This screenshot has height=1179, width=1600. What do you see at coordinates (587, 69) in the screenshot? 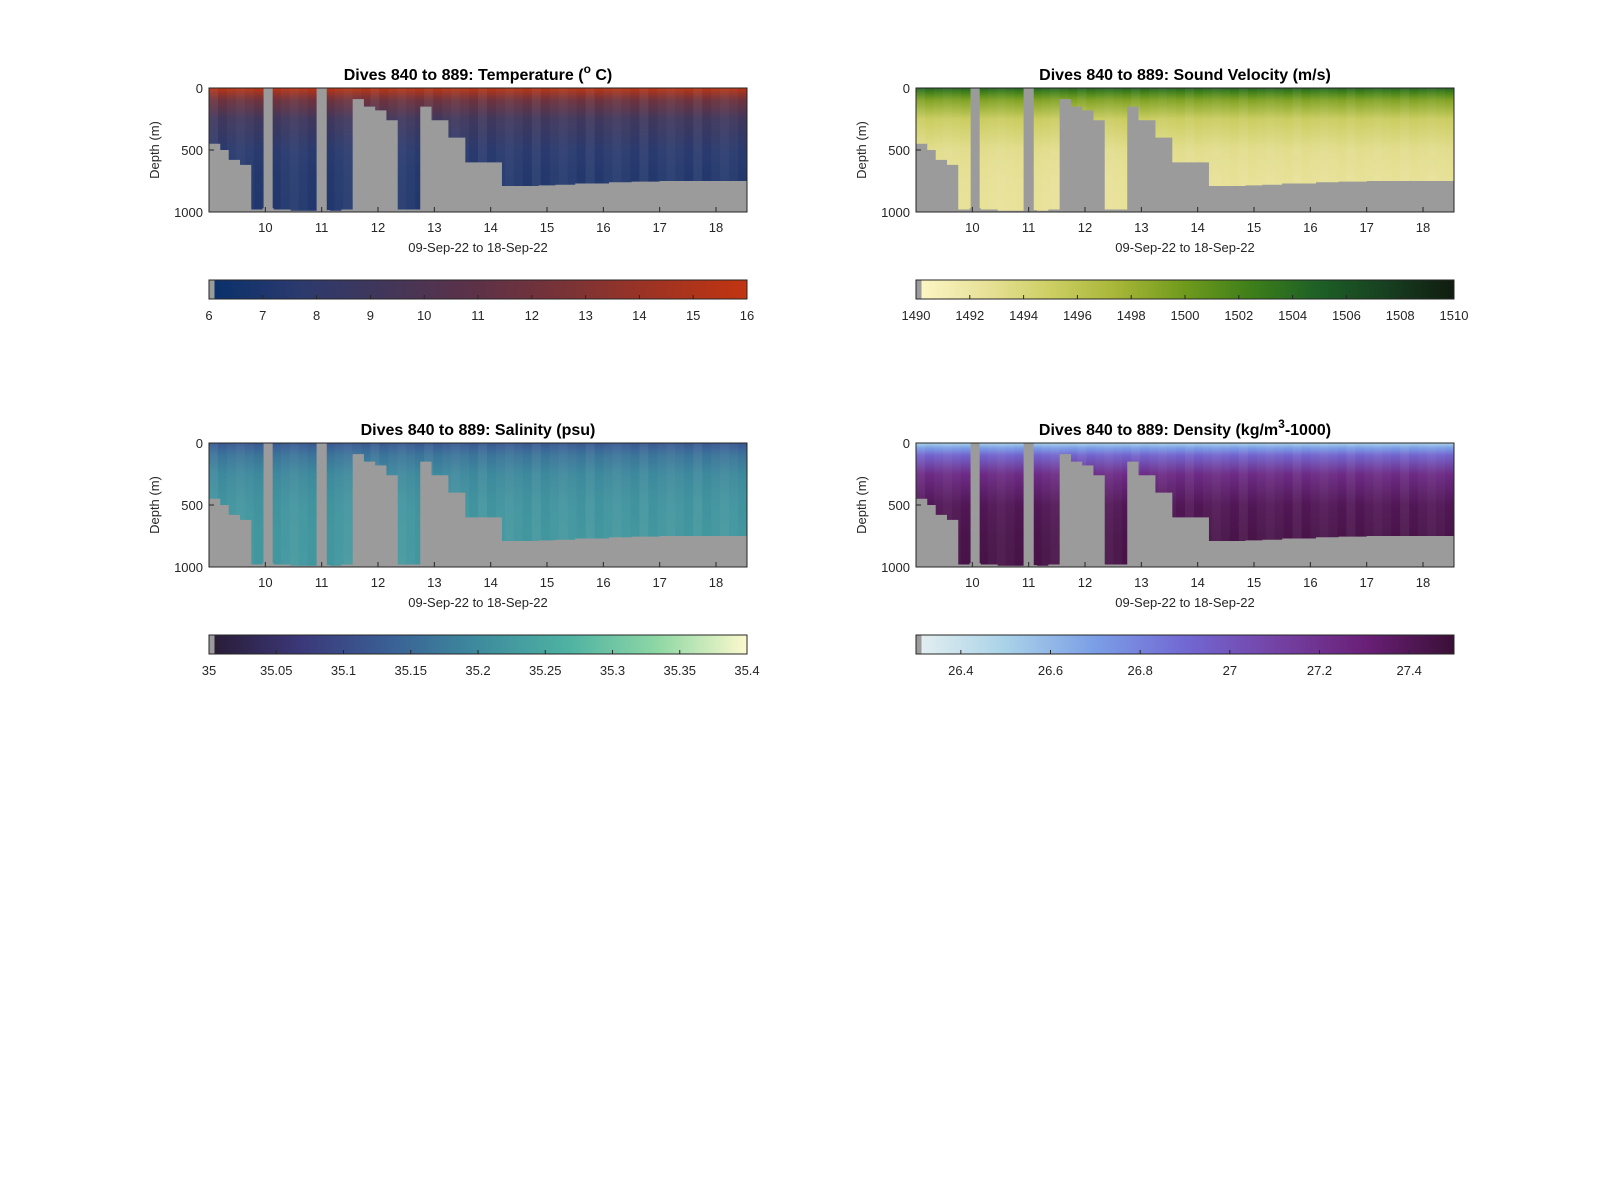
I see `chart-title-superscript: o` at bounding box center [587, 69].